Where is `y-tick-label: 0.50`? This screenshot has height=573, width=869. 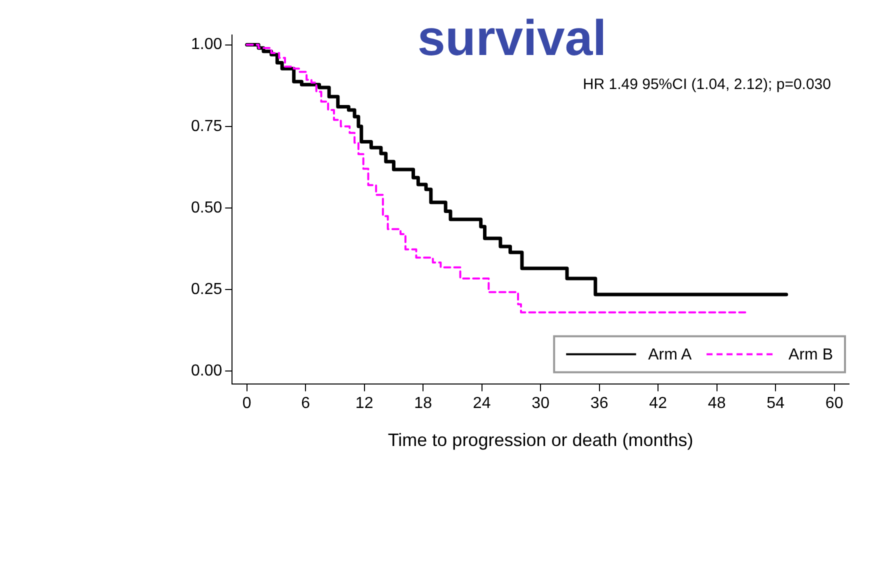 y-tick-label: 0.50 is located at coordinates (206, 207).